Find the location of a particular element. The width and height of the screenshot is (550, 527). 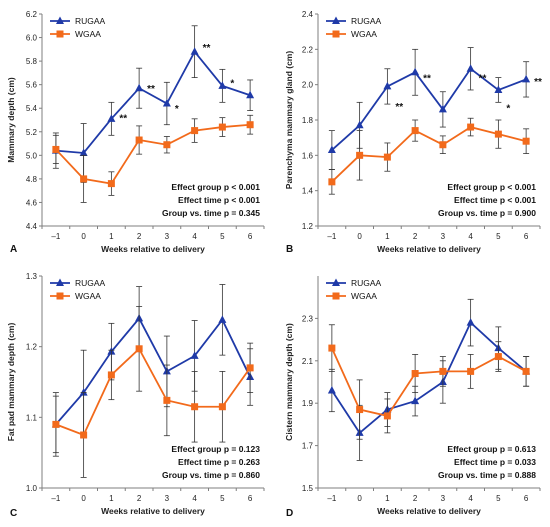

x-tick-label: 3 is located at coordinates (443, 498).